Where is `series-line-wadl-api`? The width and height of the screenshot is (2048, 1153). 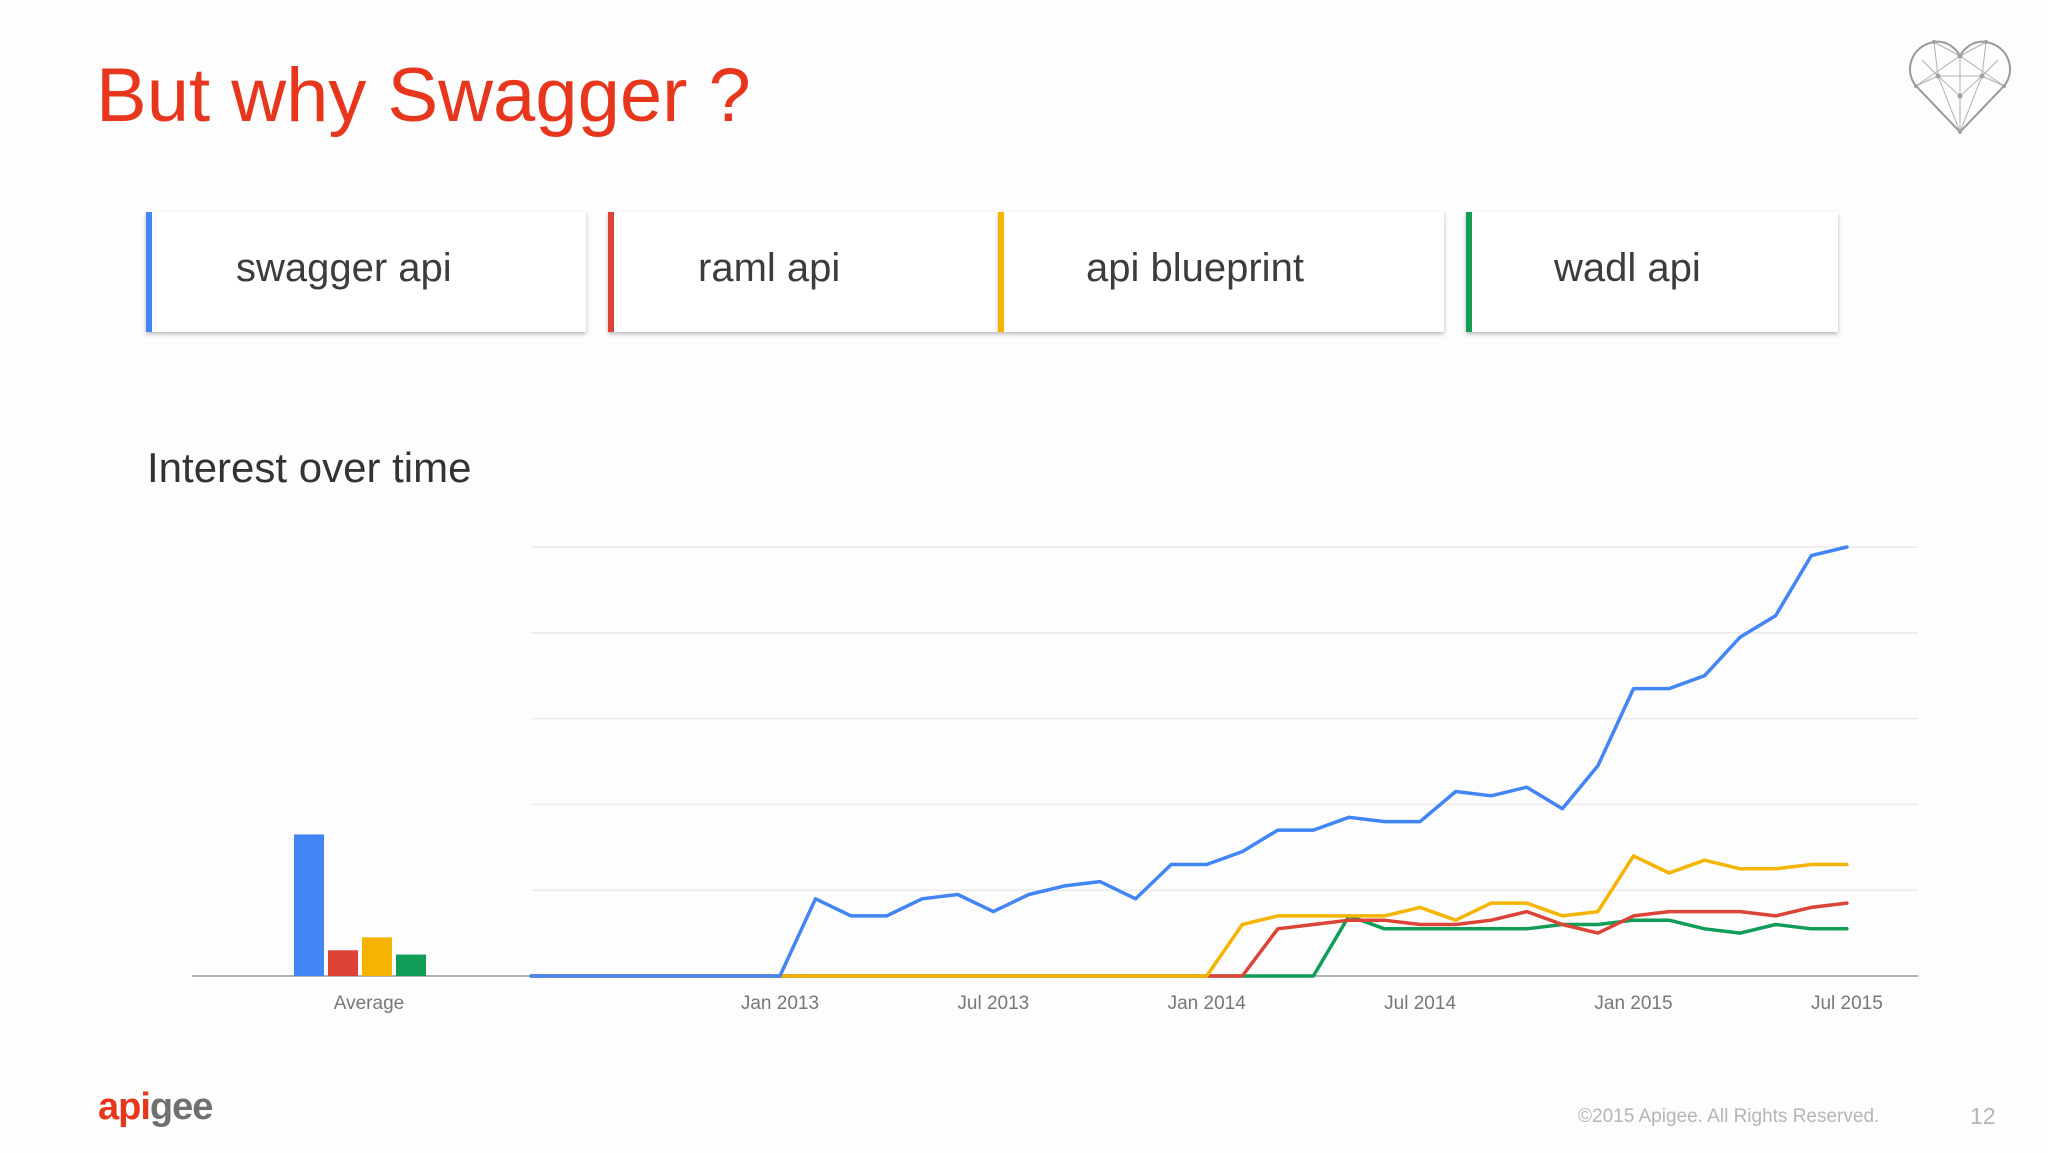
series-line-wadl-api is located at coordinates (1189, 946).